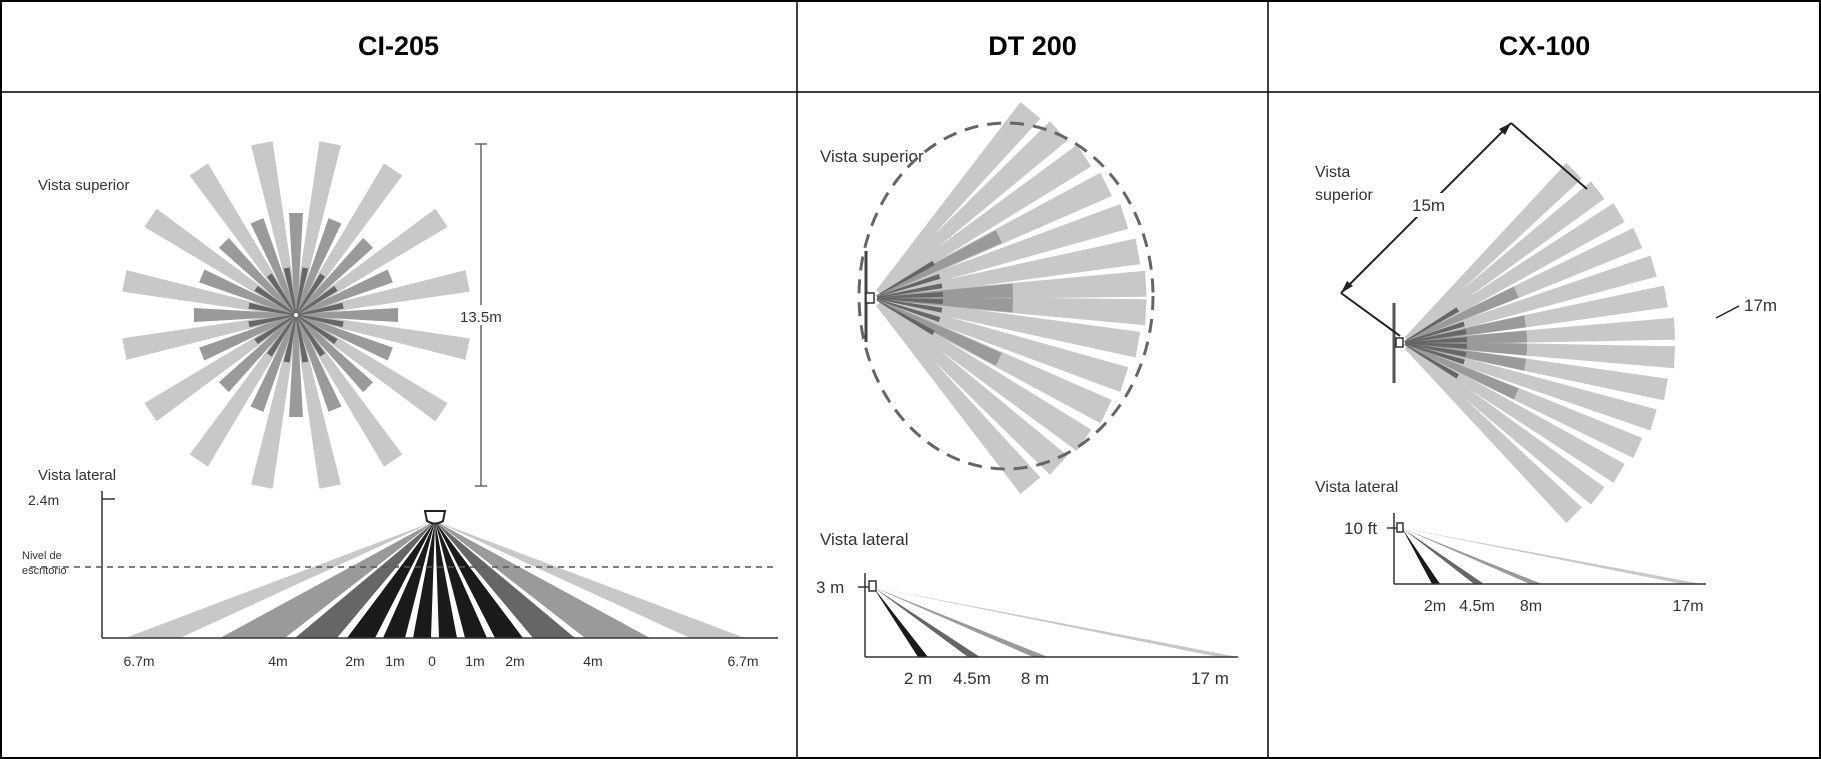  What do you see at coordinates (918, 678) in the screenshot?
I see `dt200-tick-label: 2 m` at bounding box center [918, 678].